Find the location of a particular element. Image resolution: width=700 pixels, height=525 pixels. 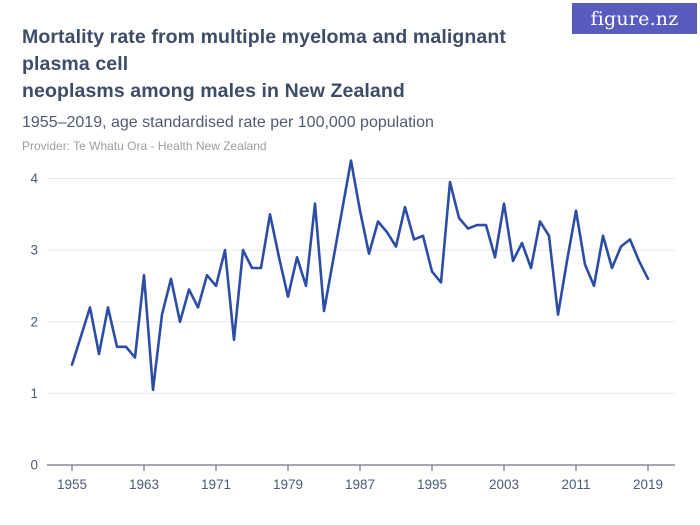

x-tick-label: 2011 is located at coordinates (575, 484).